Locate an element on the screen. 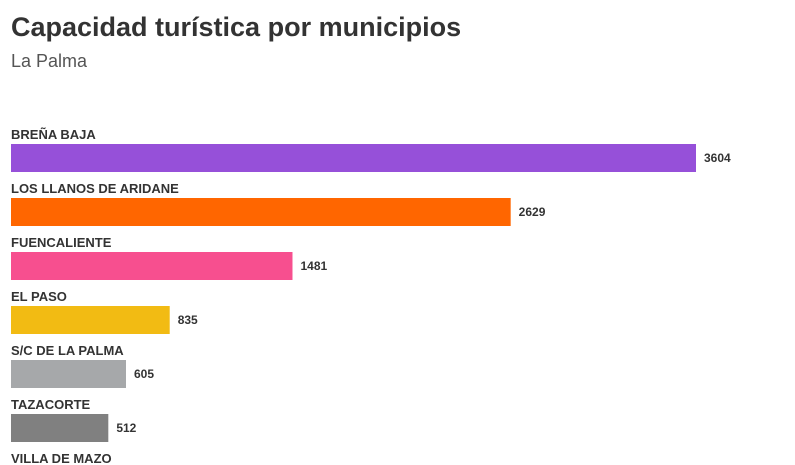 The height and width of the screenshot is (465, 795). category-label: BREÑA BAJA is located at coordinates (53, 134).